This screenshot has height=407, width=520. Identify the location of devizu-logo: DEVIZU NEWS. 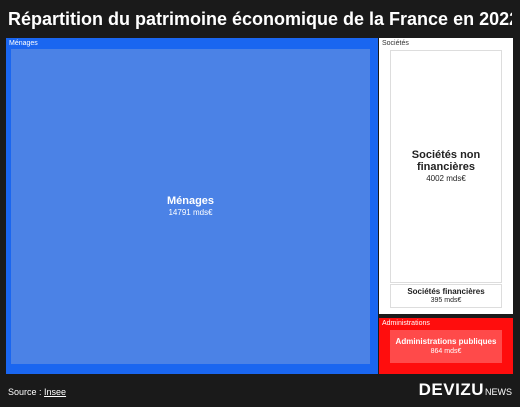
(465, 390).